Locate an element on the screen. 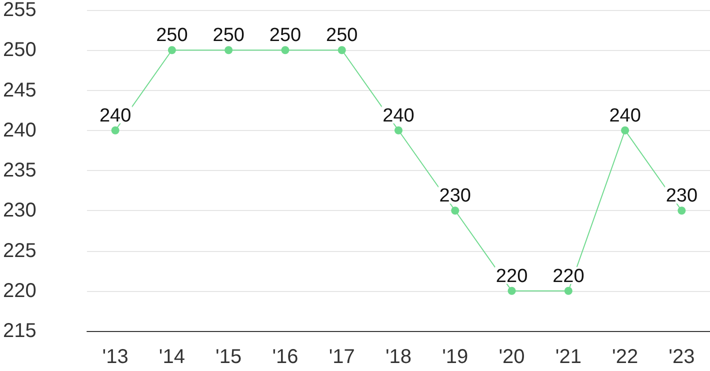  y-tick-label: 255 is located at coordinates (19, 10).